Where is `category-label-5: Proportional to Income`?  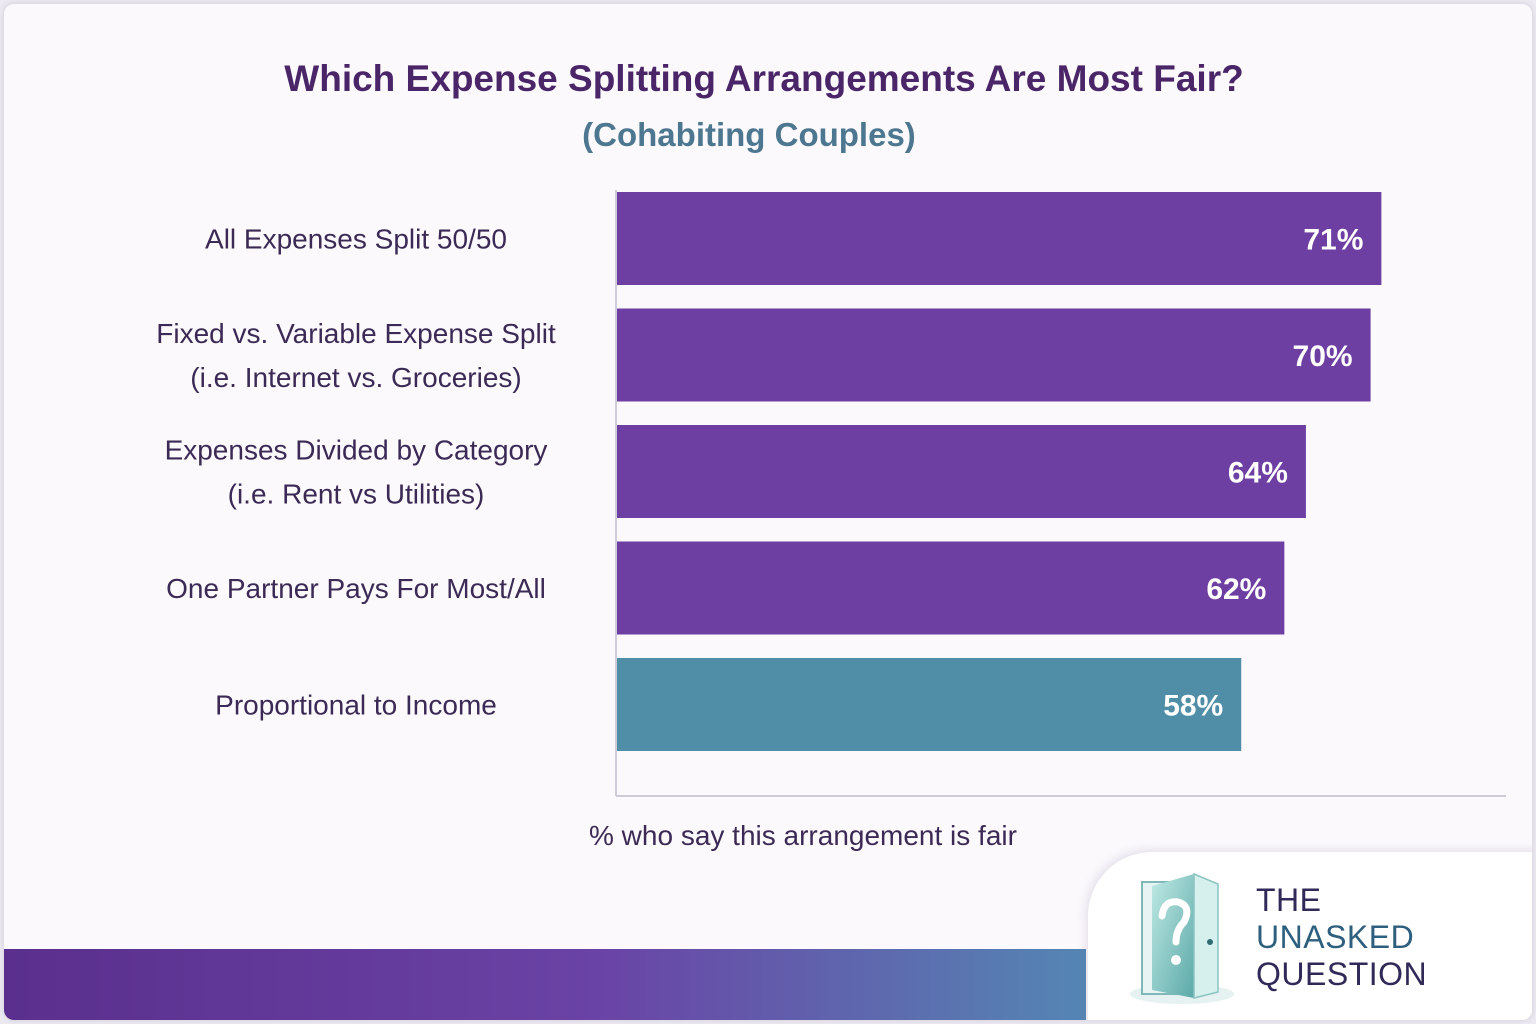 category-label-5: Proportional to Income is located at coordinates (356, 705).